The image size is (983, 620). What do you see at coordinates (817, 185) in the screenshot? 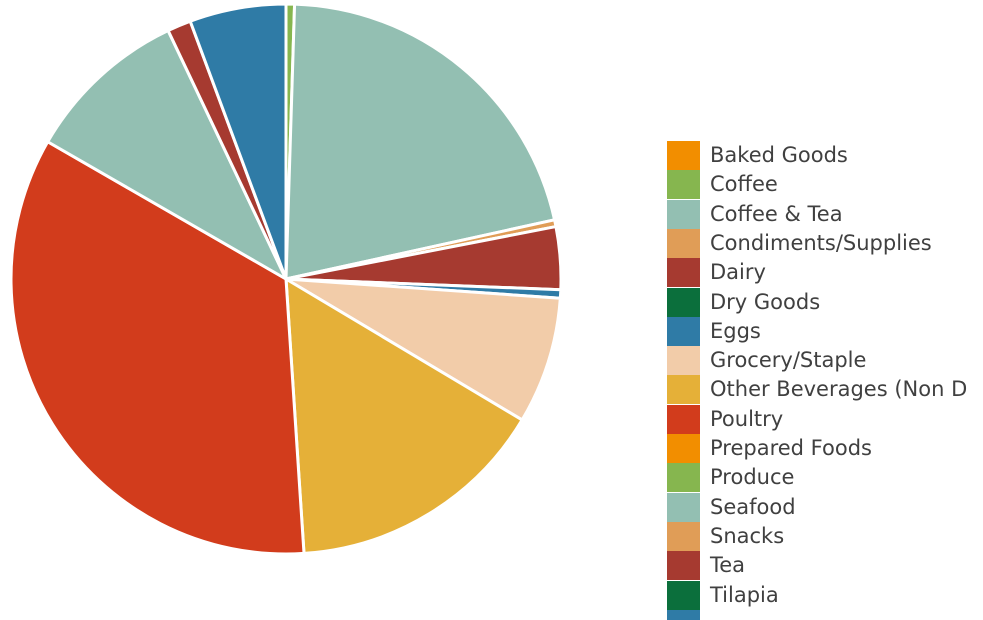
I see `legend-item: Coffee` at bounding box center [817, 185].